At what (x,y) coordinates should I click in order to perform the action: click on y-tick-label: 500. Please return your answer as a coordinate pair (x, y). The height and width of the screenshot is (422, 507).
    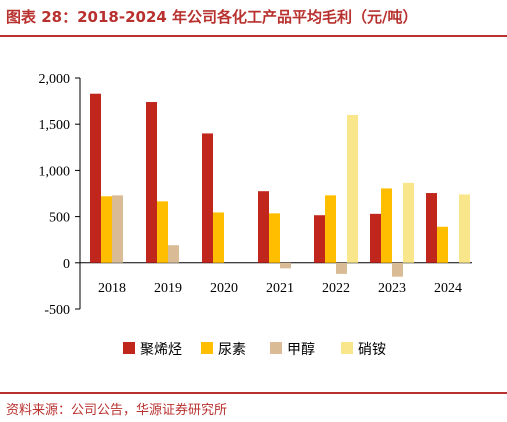
    Looking at the image, I should click on (59, 218).